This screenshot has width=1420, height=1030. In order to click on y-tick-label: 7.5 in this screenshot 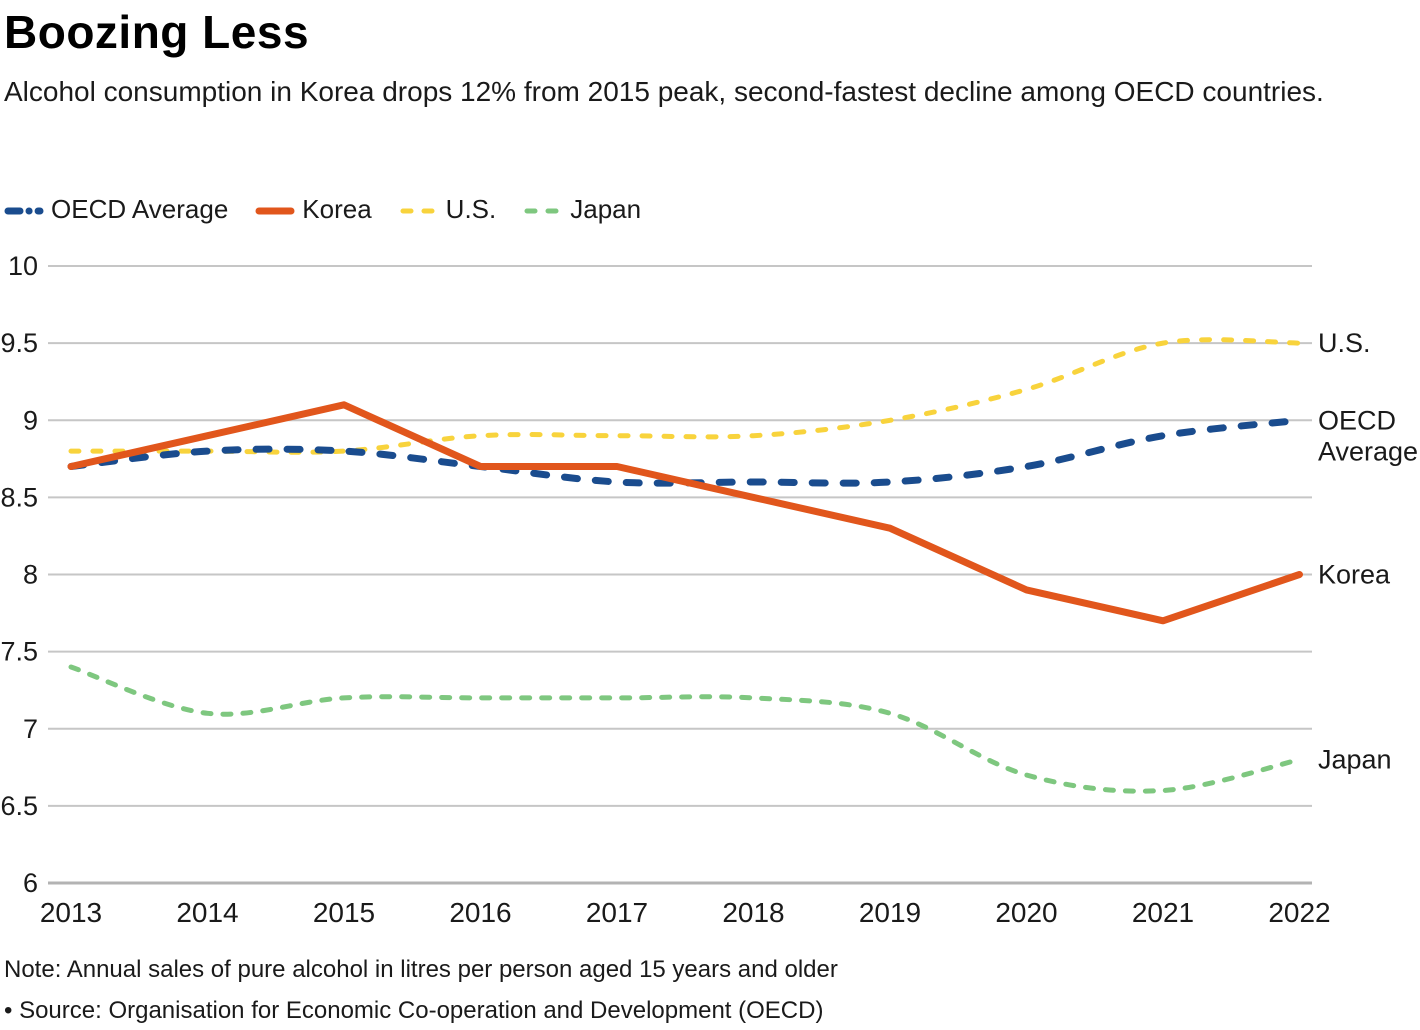, I will do `click(19, 652)`.